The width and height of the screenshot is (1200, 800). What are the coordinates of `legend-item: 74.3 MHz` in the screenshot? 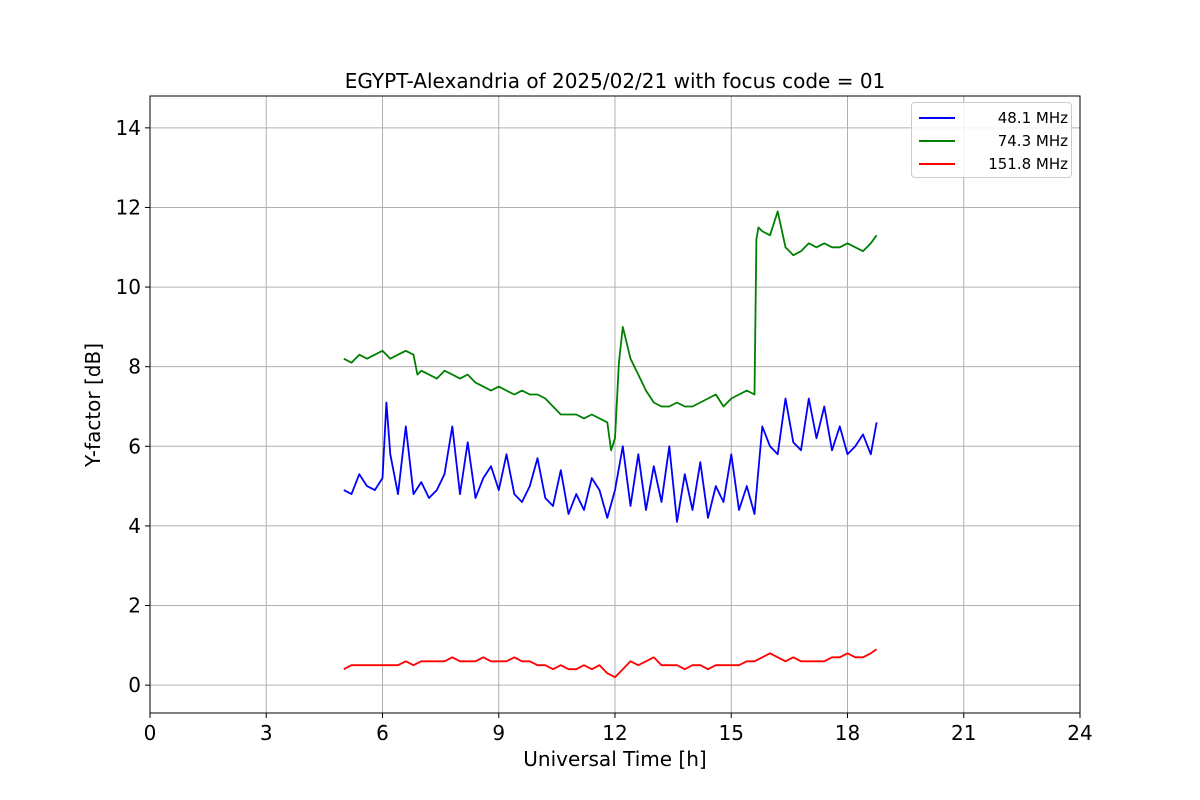 It's located at (991, 141).